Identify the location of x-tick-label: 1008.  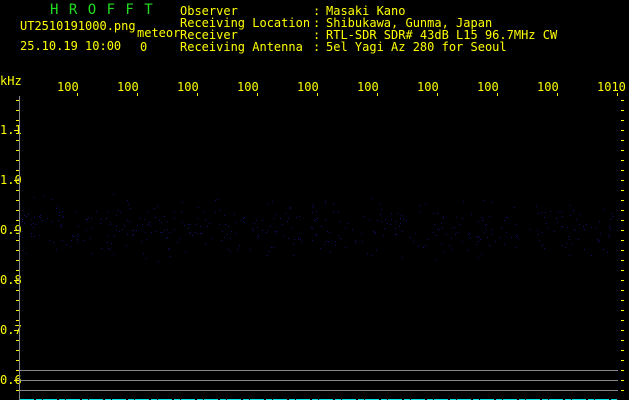
(487, 87).